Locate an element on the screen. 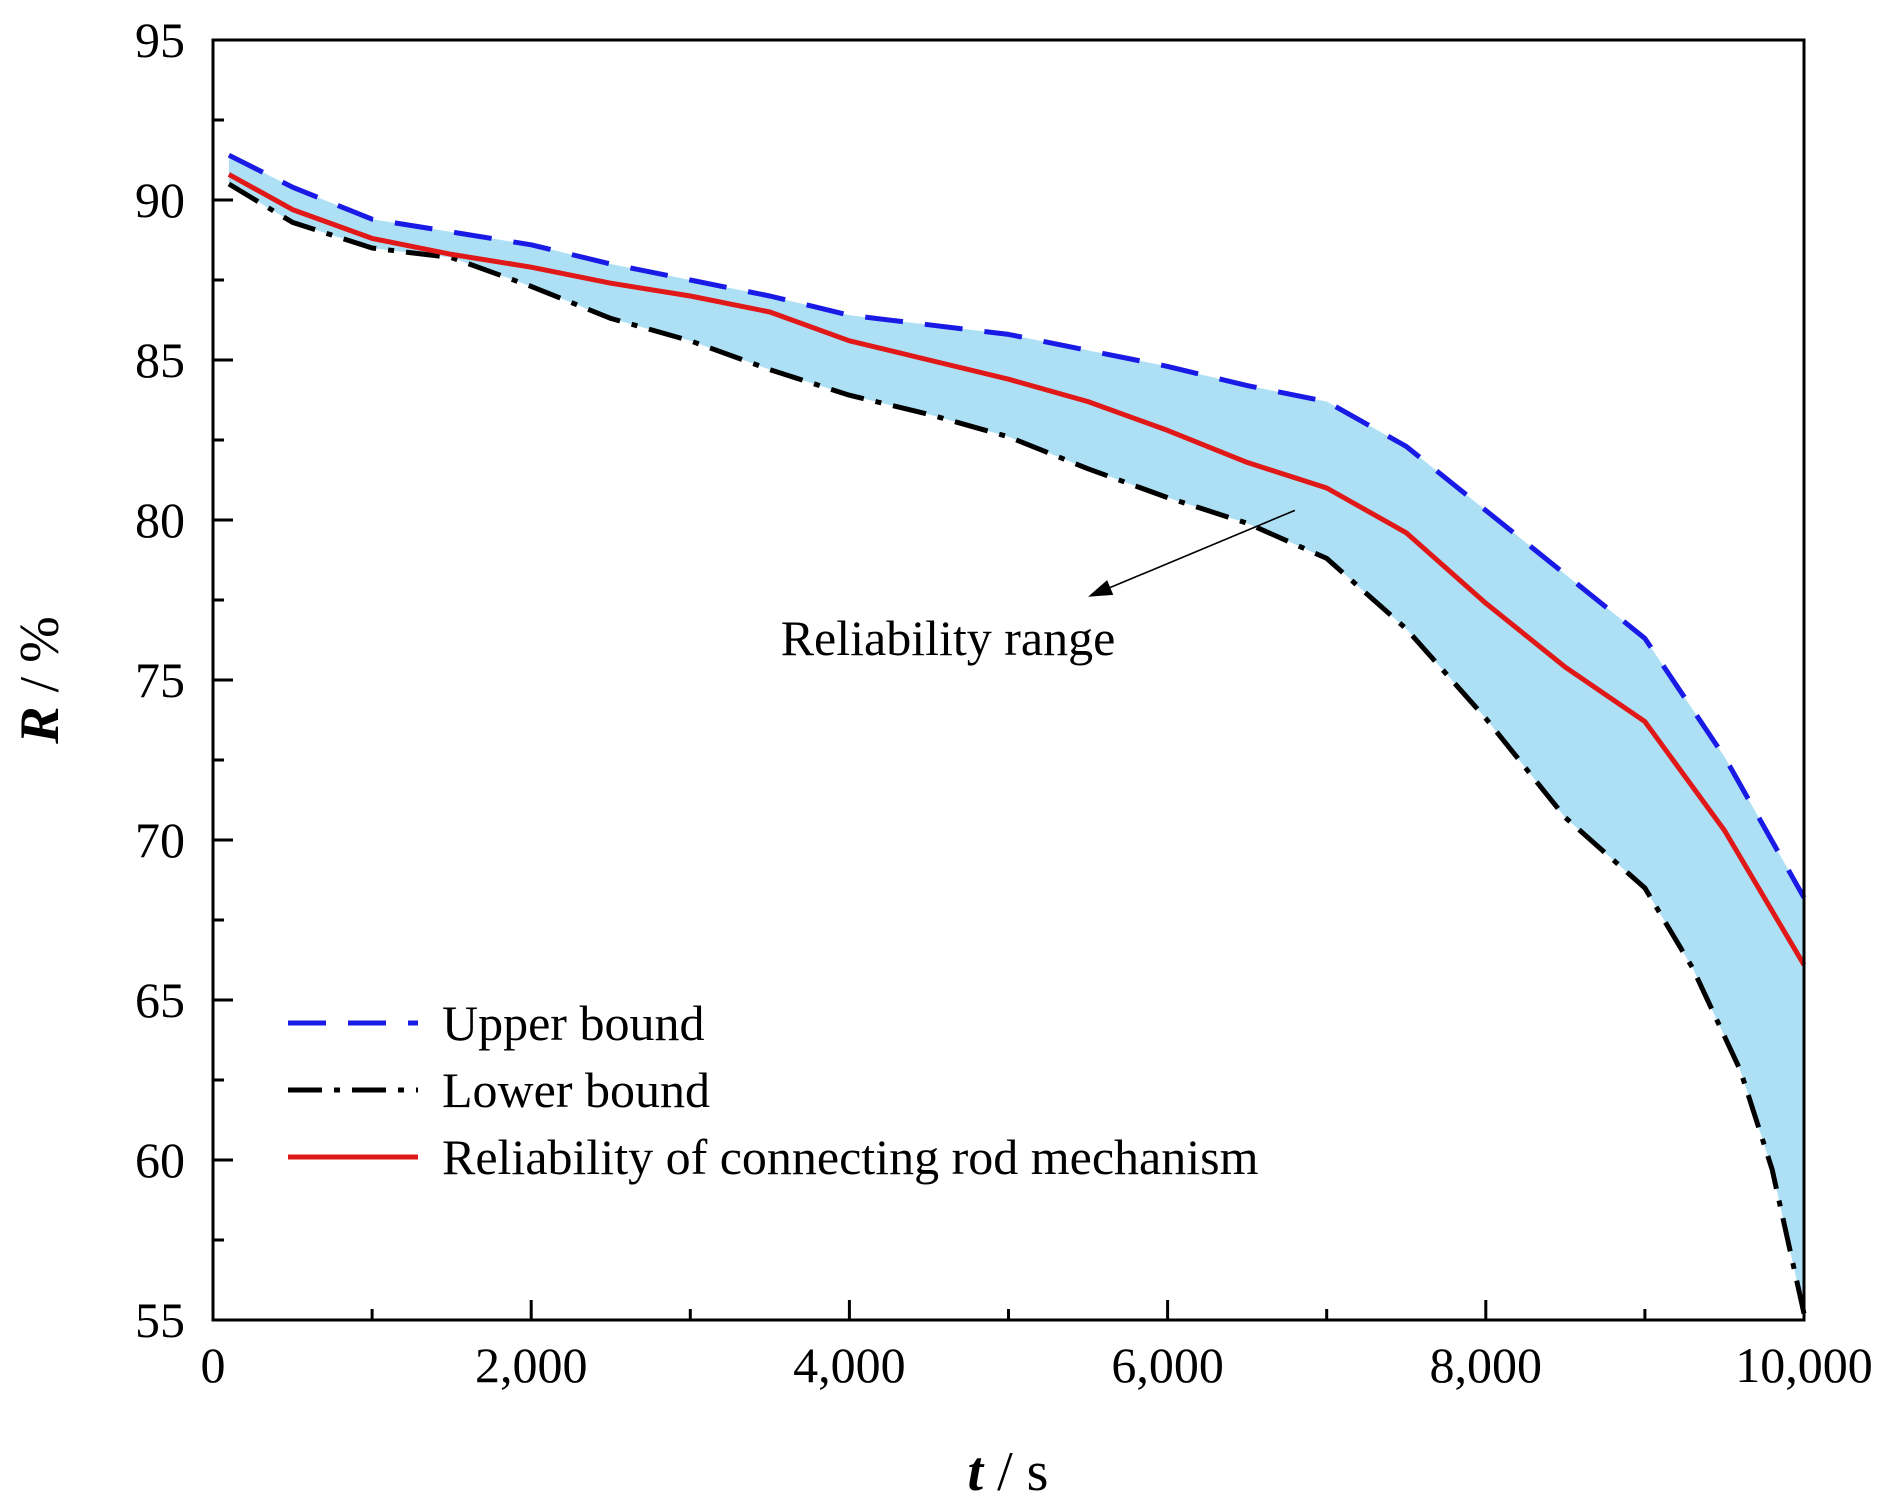 Image resolution: width=1881 pixels, height=1504 pixels. legend-label-lower-bound: Lower bound is located at coordinates (576, 1090).